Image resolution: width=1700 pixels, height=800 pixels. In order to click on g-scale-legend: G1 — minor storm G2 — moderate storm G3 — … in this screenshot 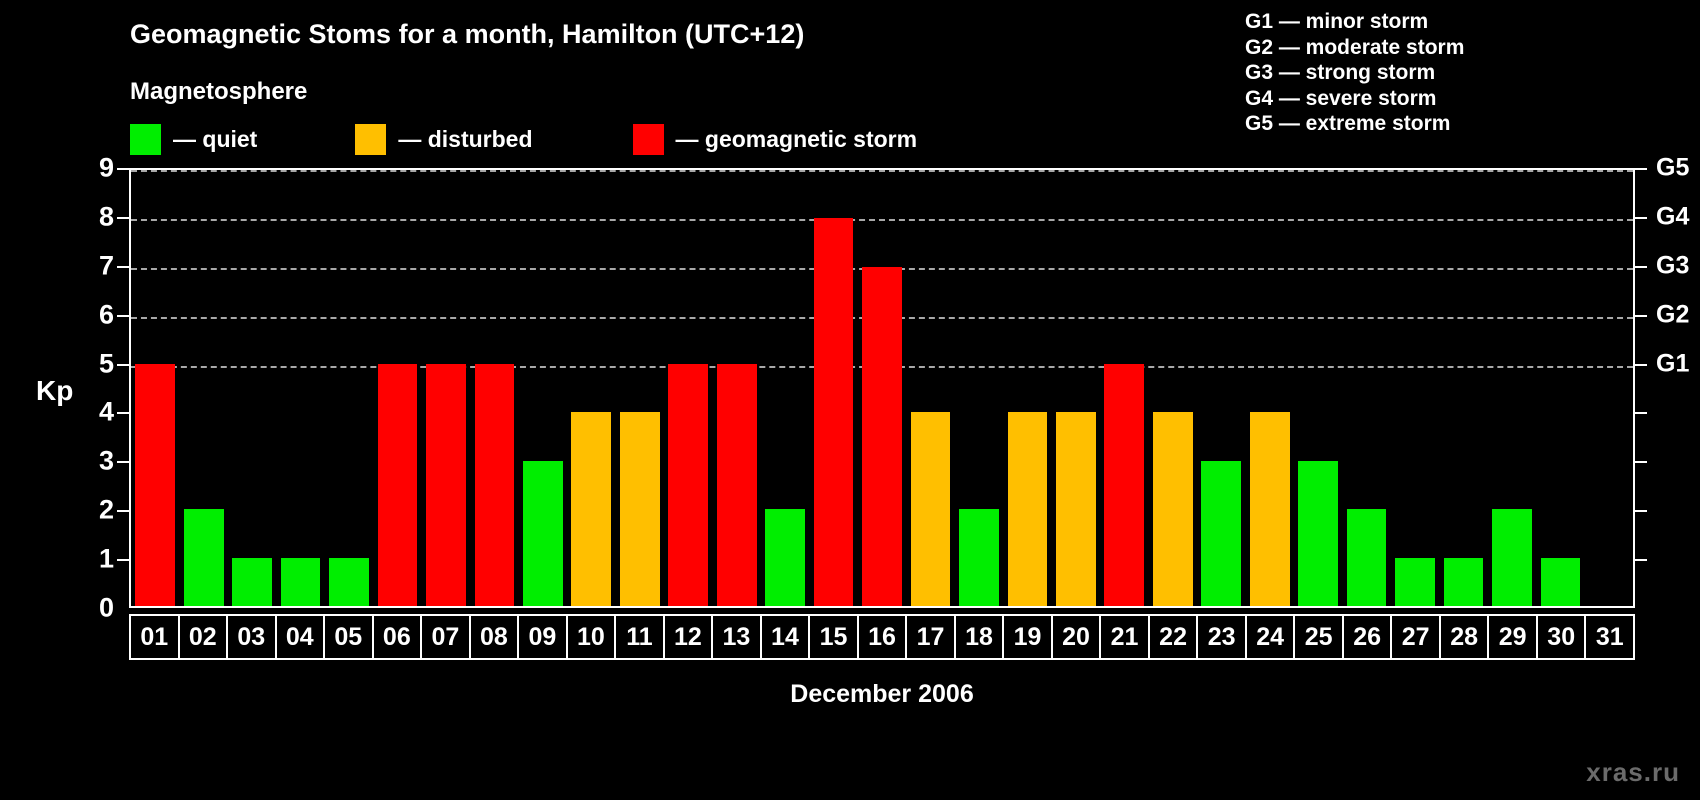, I will do `click(1354, 73)`.